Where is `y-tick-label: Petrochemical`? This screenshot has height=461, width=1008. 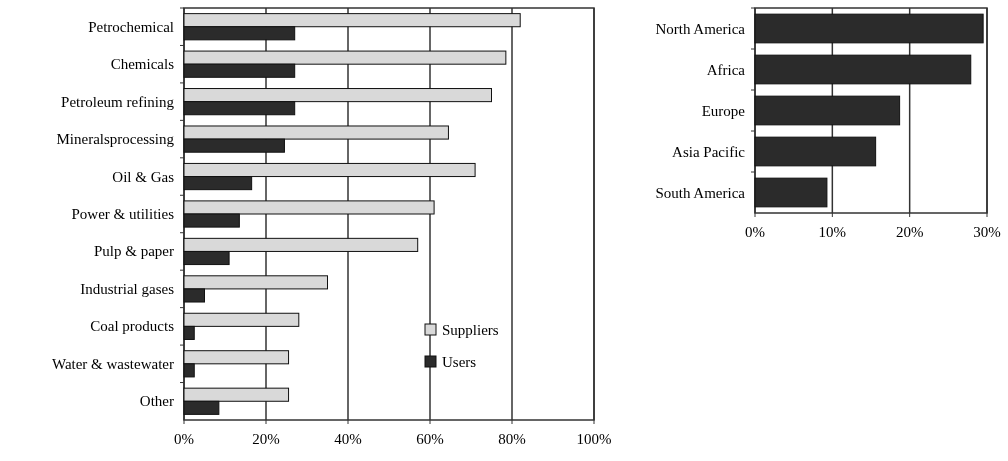 y-tick-label: Petrochemical is located at coordinates (131, 26).